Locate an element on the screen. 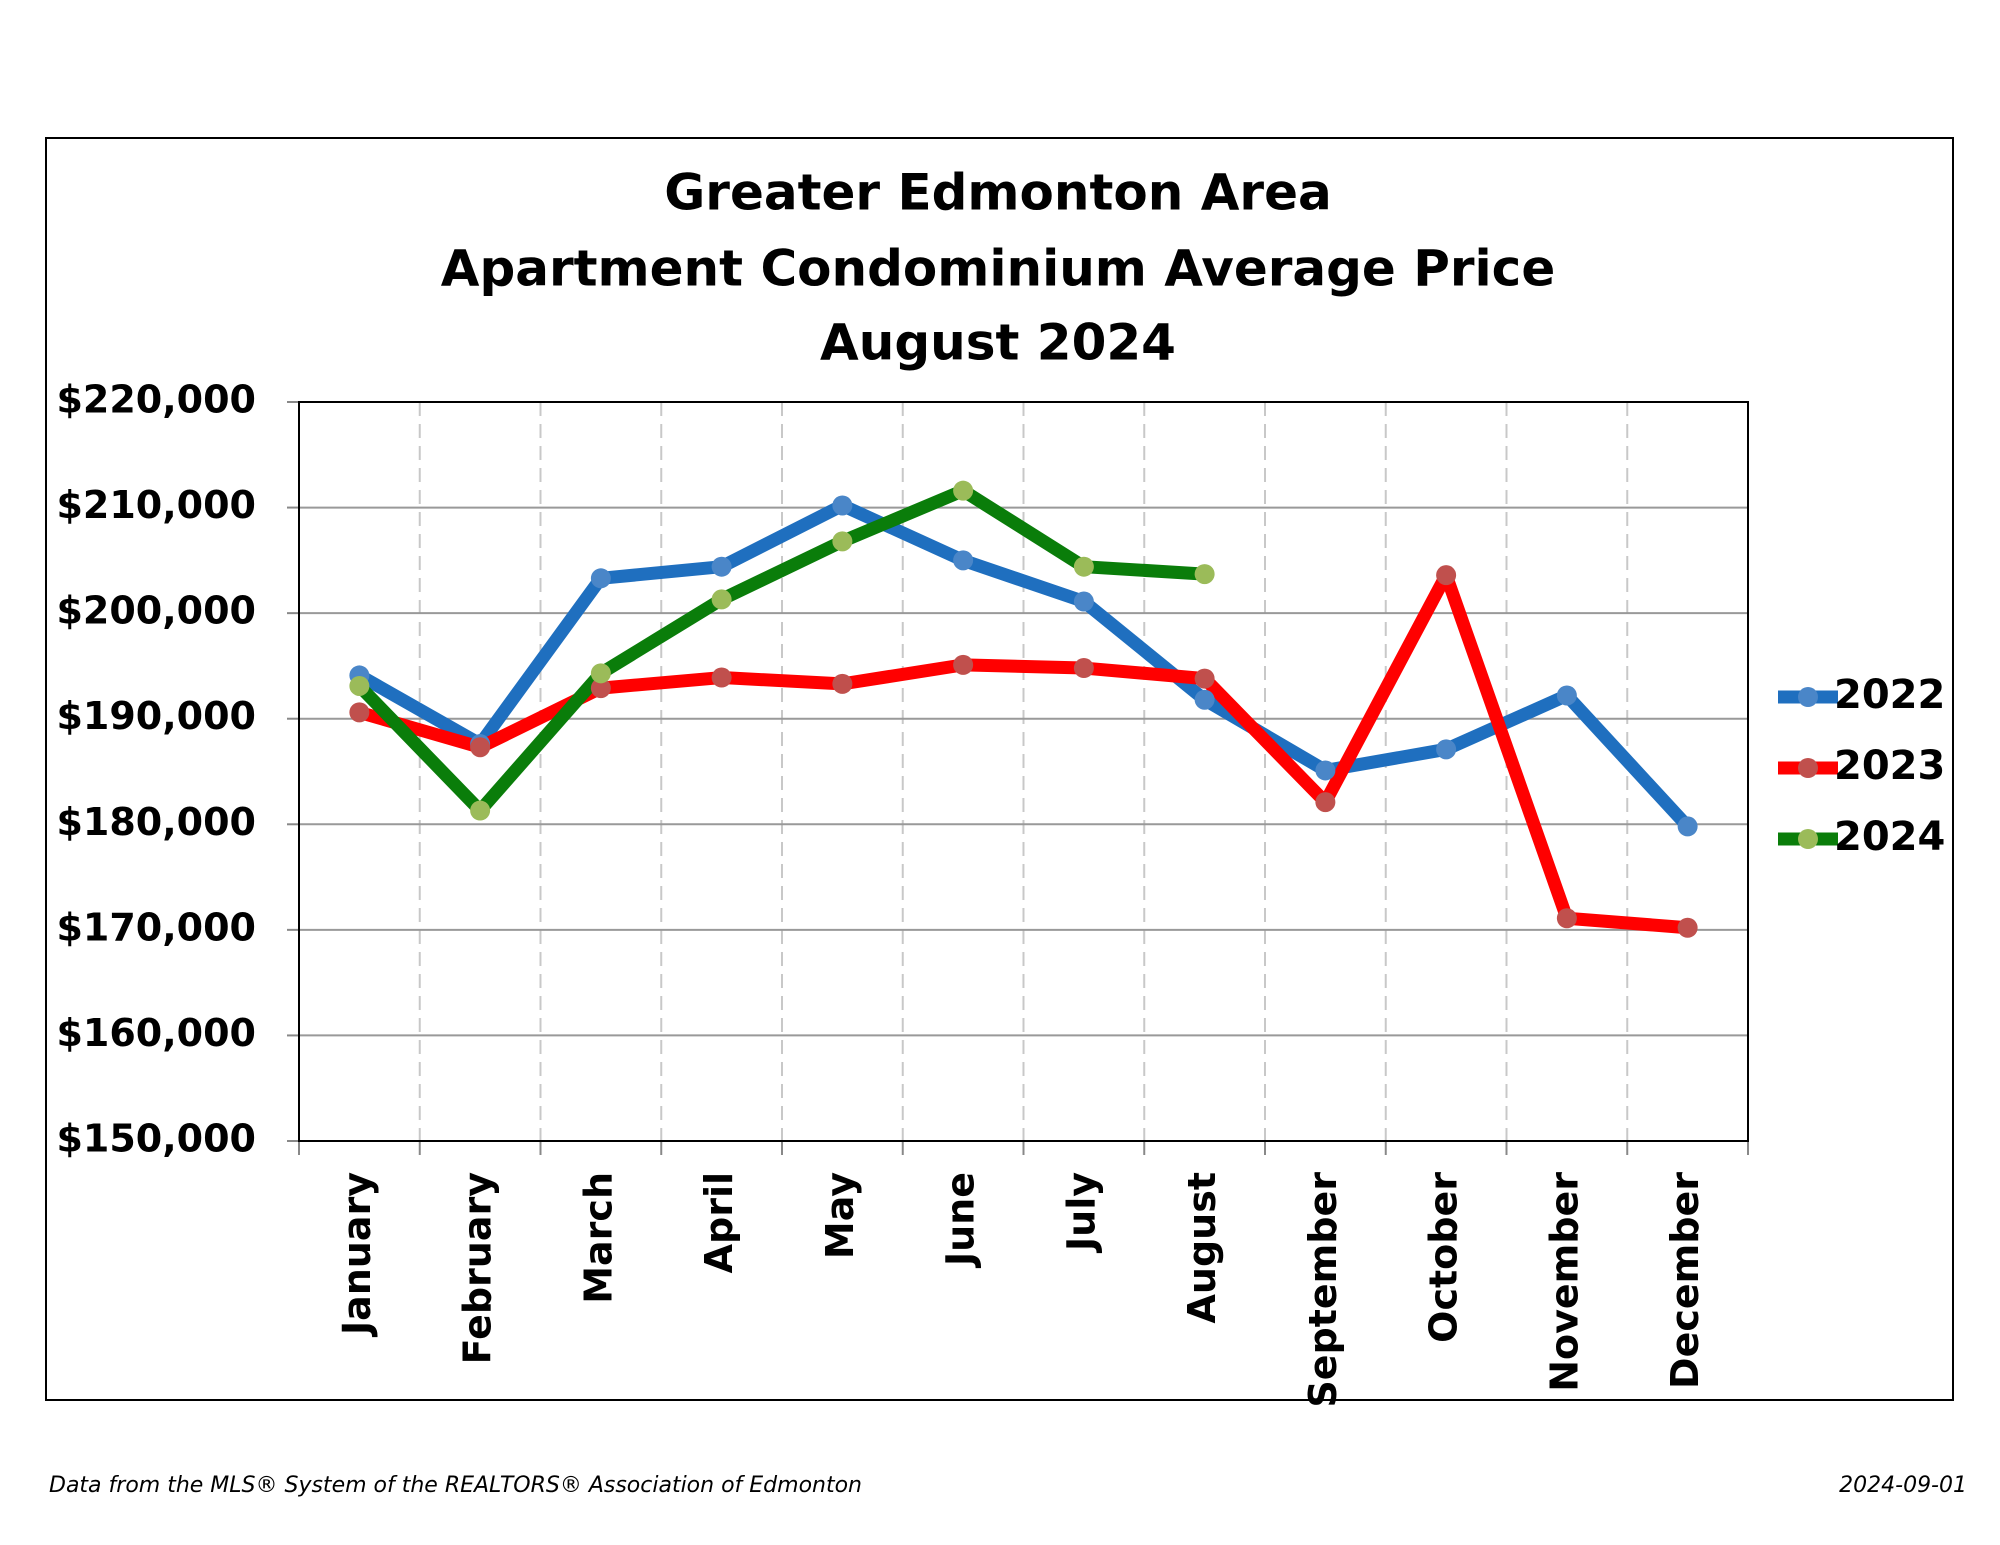 Image resolution: width=2000 pixels, height=1545 pixels. x-tick-label: October is located at coordinates (1444, 1257).